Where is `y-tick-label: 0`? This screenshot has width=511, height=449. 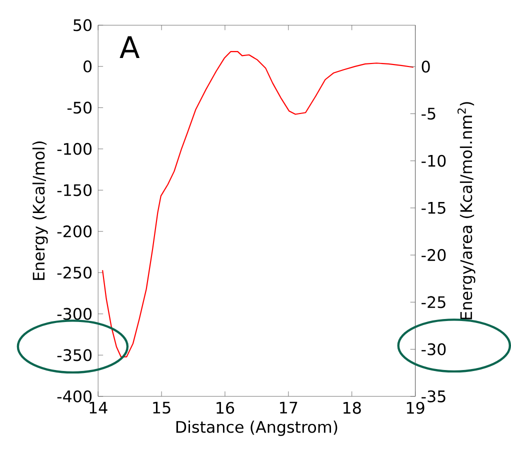 y-tick-label: 0 is located at coordinates (88, 66).